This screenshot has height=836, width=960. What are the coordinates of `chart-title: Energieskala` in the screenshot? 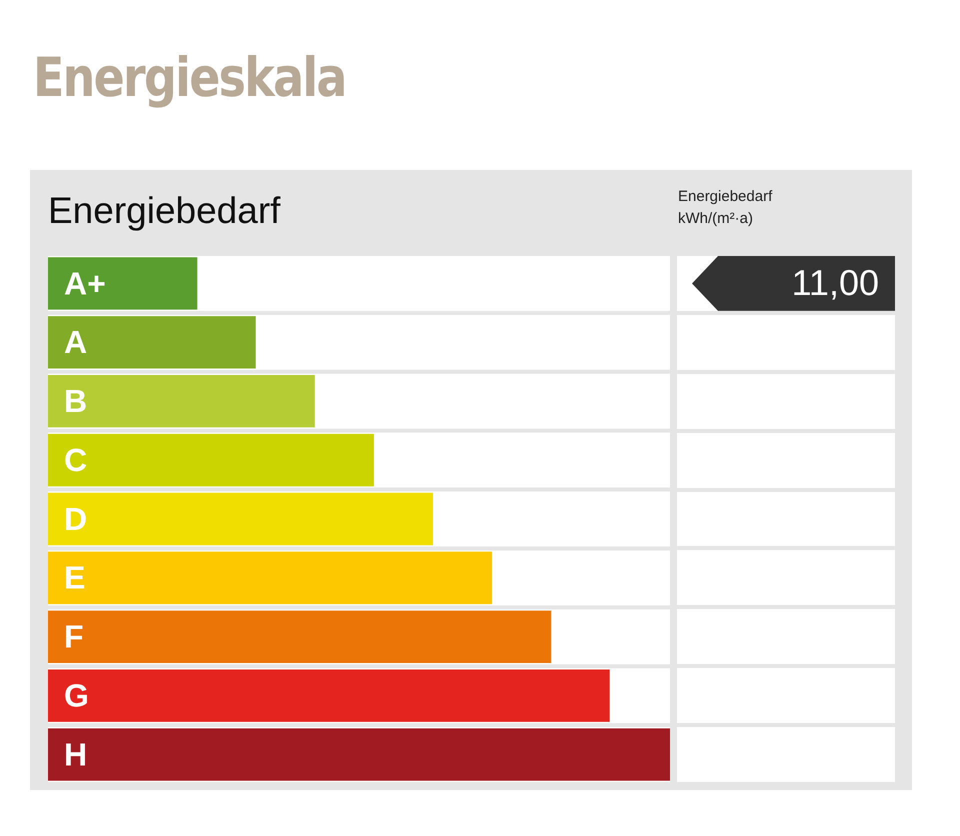 It's located at (189, 77).